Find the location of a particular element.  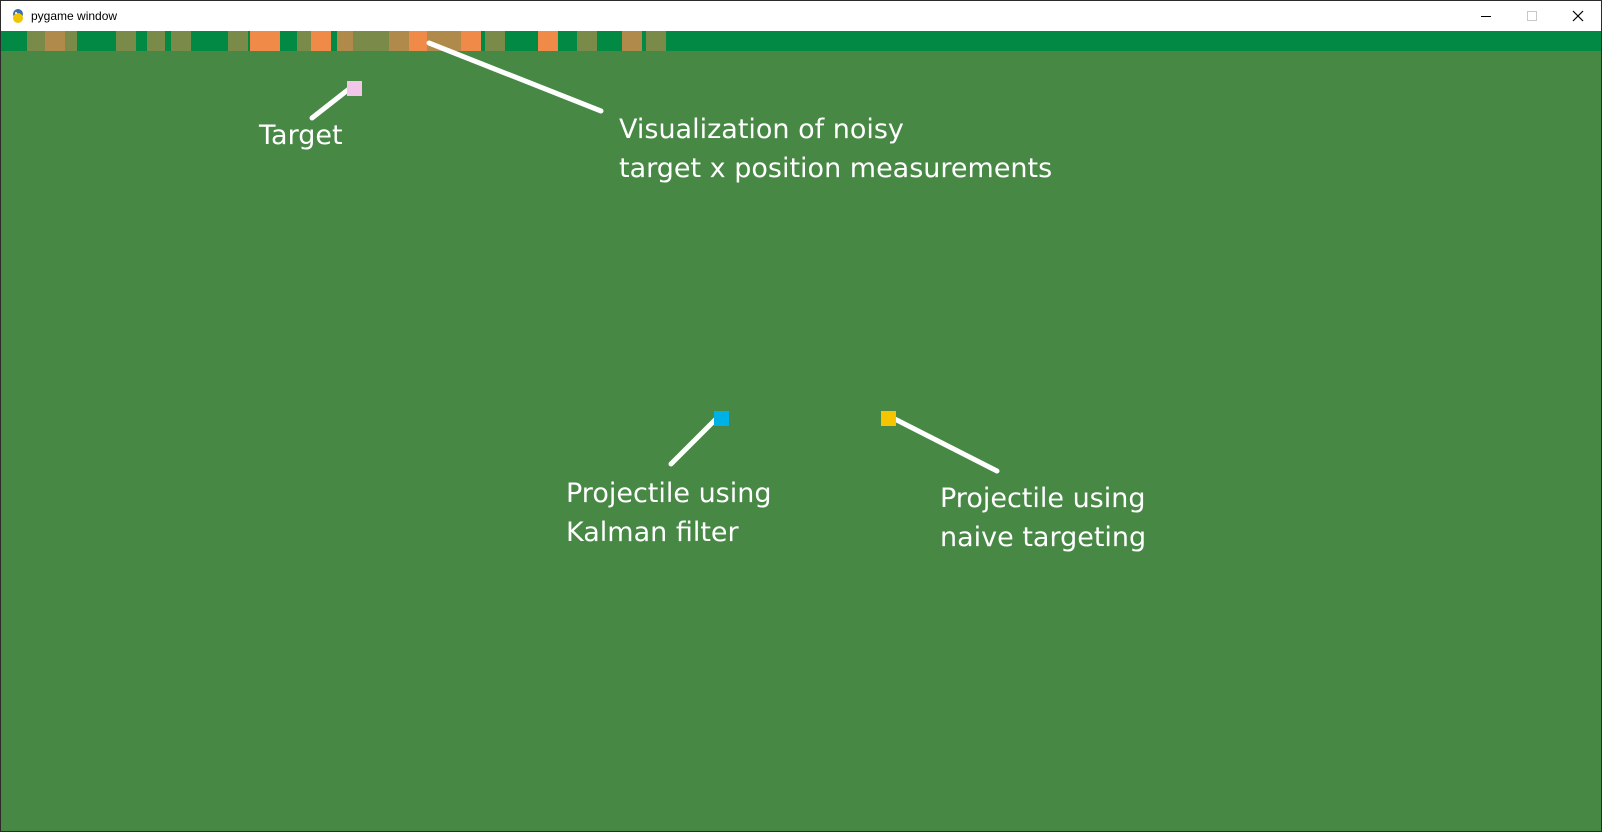

kalman-pointer-line is located at coordinates (696, 439).